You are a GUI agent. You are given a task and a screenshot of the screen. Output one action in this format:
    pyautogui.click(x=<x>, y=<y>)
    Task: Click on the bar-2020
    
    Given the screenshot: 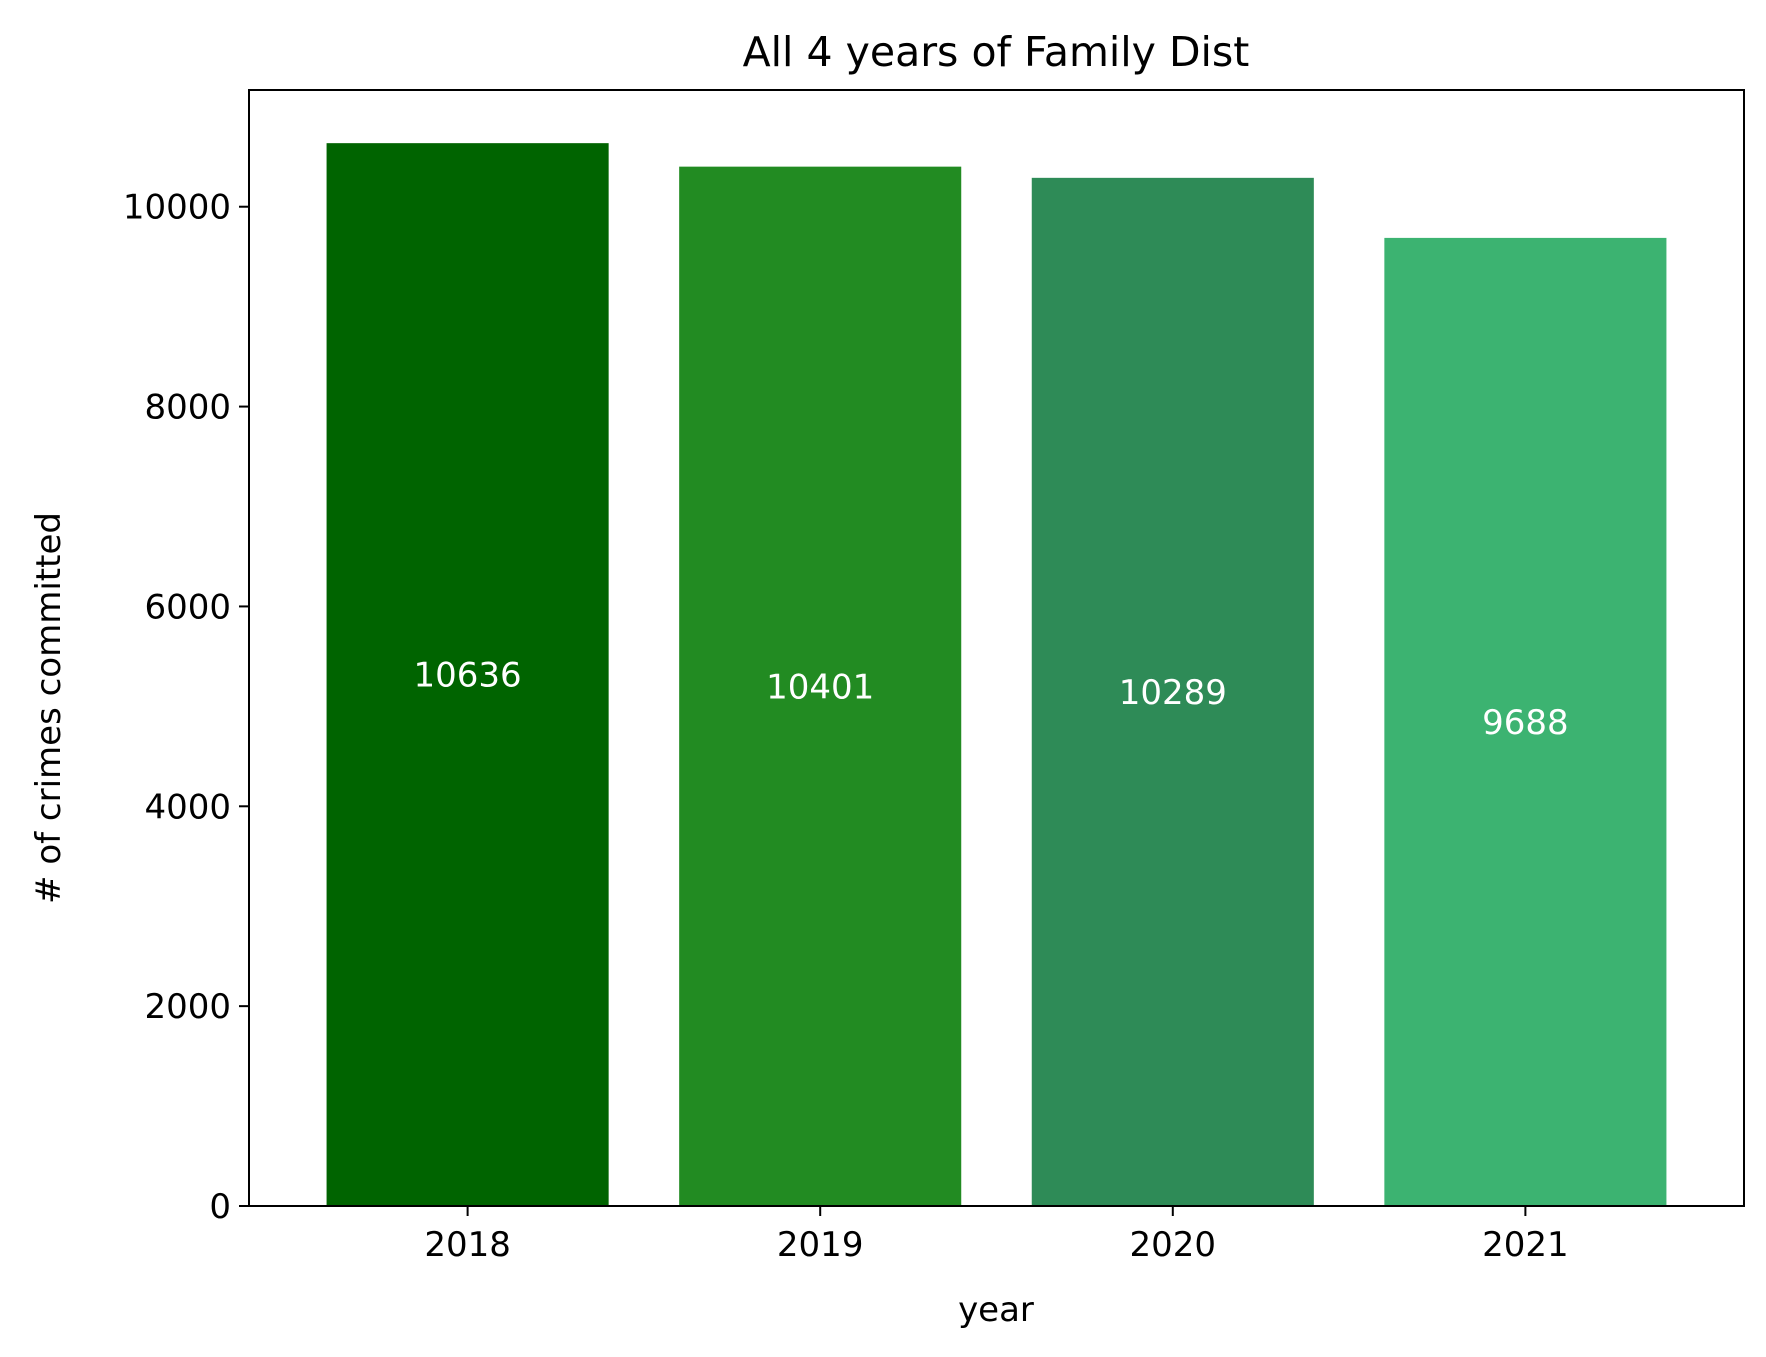 What is the action you would take?
    pyautogui.click(x=1172, y=691)
    